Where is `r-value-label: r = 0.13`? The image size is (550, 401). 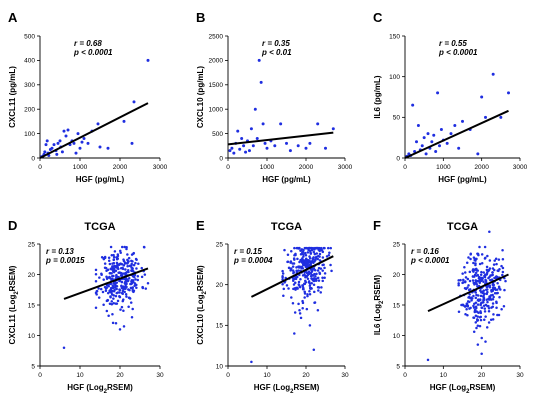
r-value-label: r = 0.13 is located at coordinates (60, 251).